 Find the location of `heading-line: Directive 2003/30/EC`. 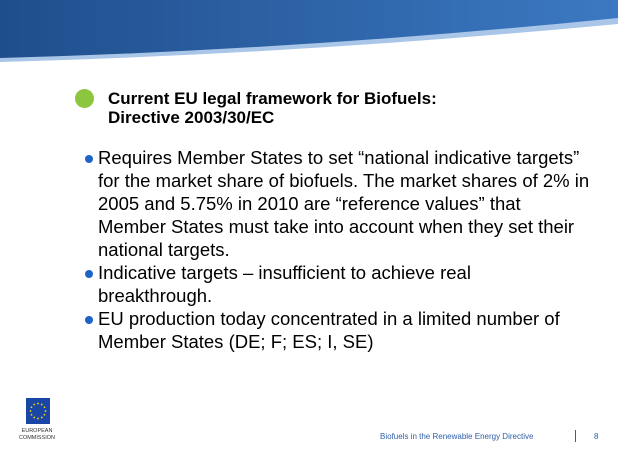

heading-line: Directive 2003/30/EC is located at coordinates (191, 117).